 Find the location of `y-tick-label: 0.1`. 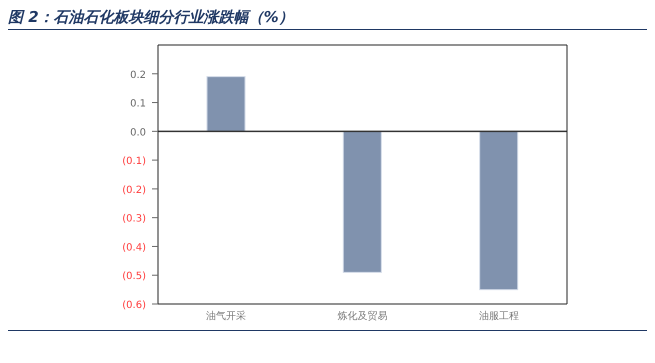

y-tick-label: 0.1 is located at coordinates (138, 104).